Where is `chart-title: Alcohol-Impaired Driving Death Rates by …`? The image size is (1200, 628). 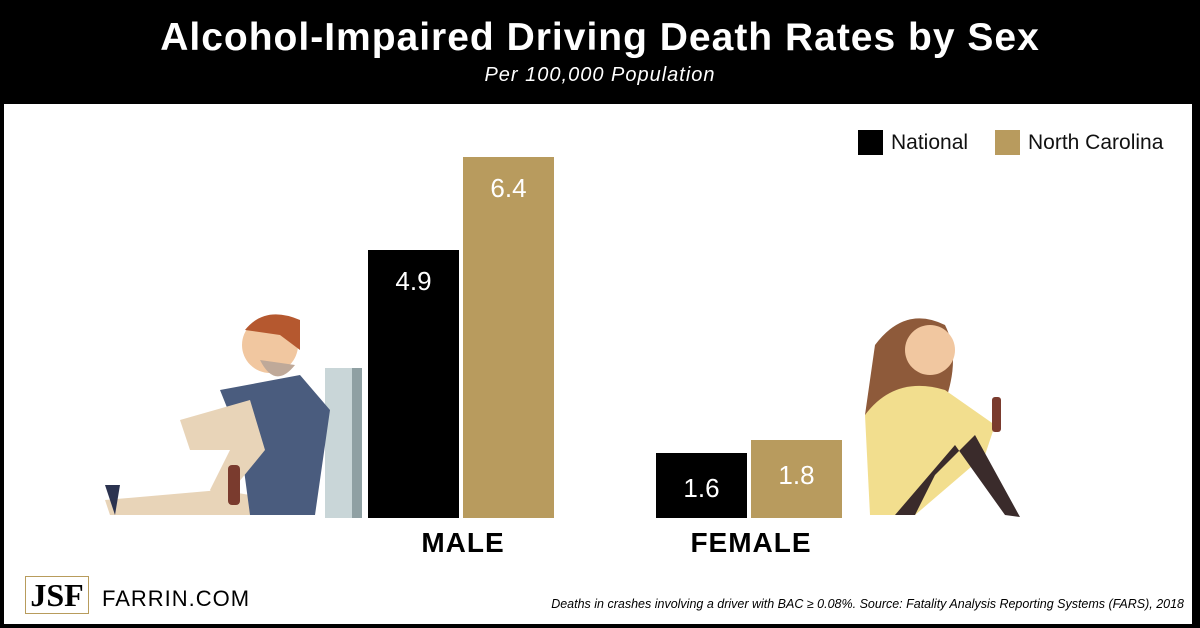
chart-title: Alcohol-Impaired Driving Death Rates by … is located at coordinates (600, 37).